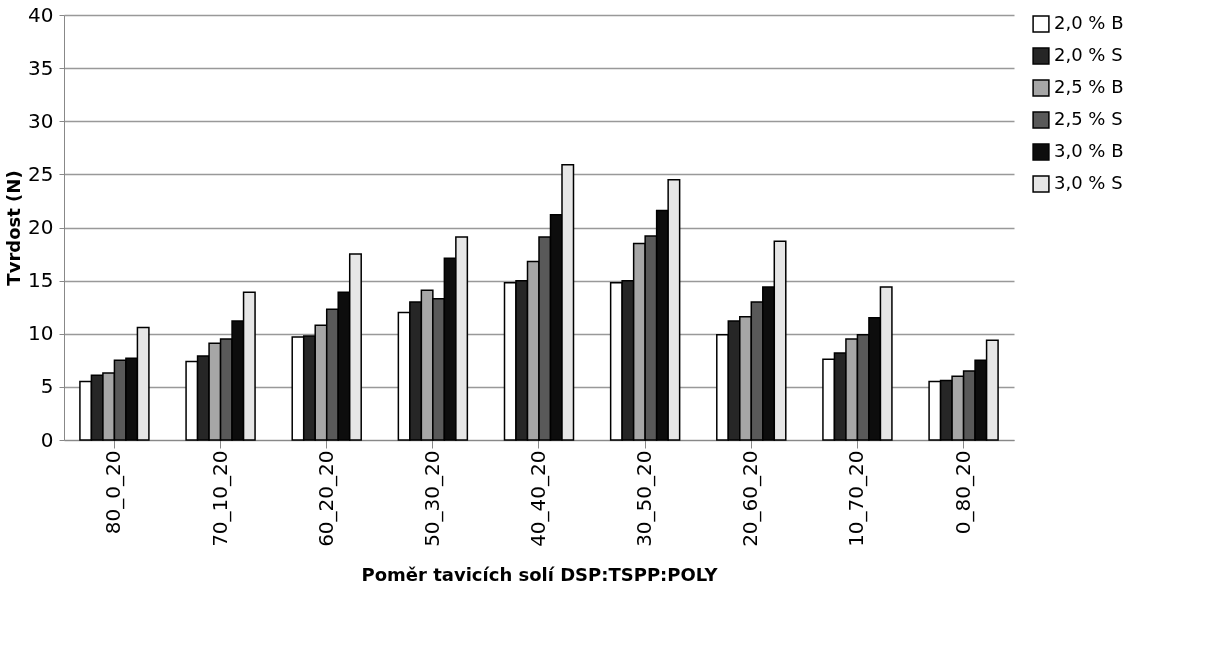 Image resolution: width=1213 pixels, height=652 pixels. I want to click on y-tick-label: 35, so click(41, 67).